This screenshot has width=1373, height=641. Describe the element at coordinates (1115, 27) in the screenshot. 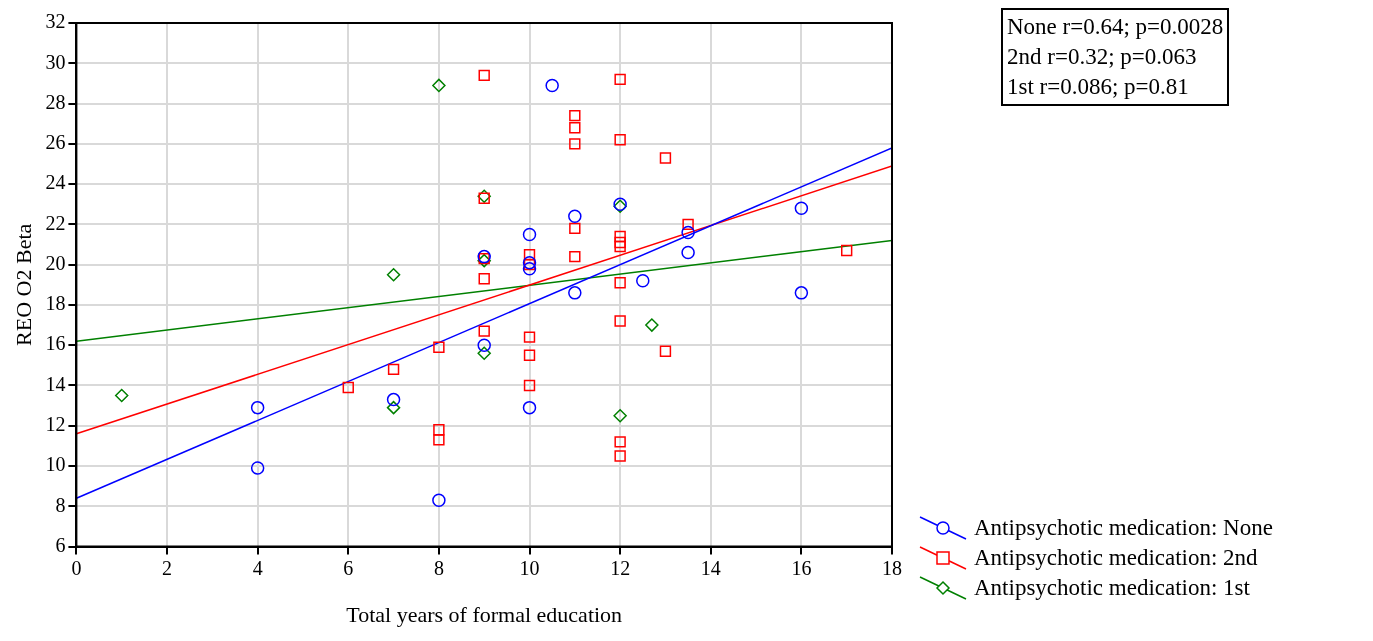

I see `text: None r=0.64; p=0.0028` at that location.